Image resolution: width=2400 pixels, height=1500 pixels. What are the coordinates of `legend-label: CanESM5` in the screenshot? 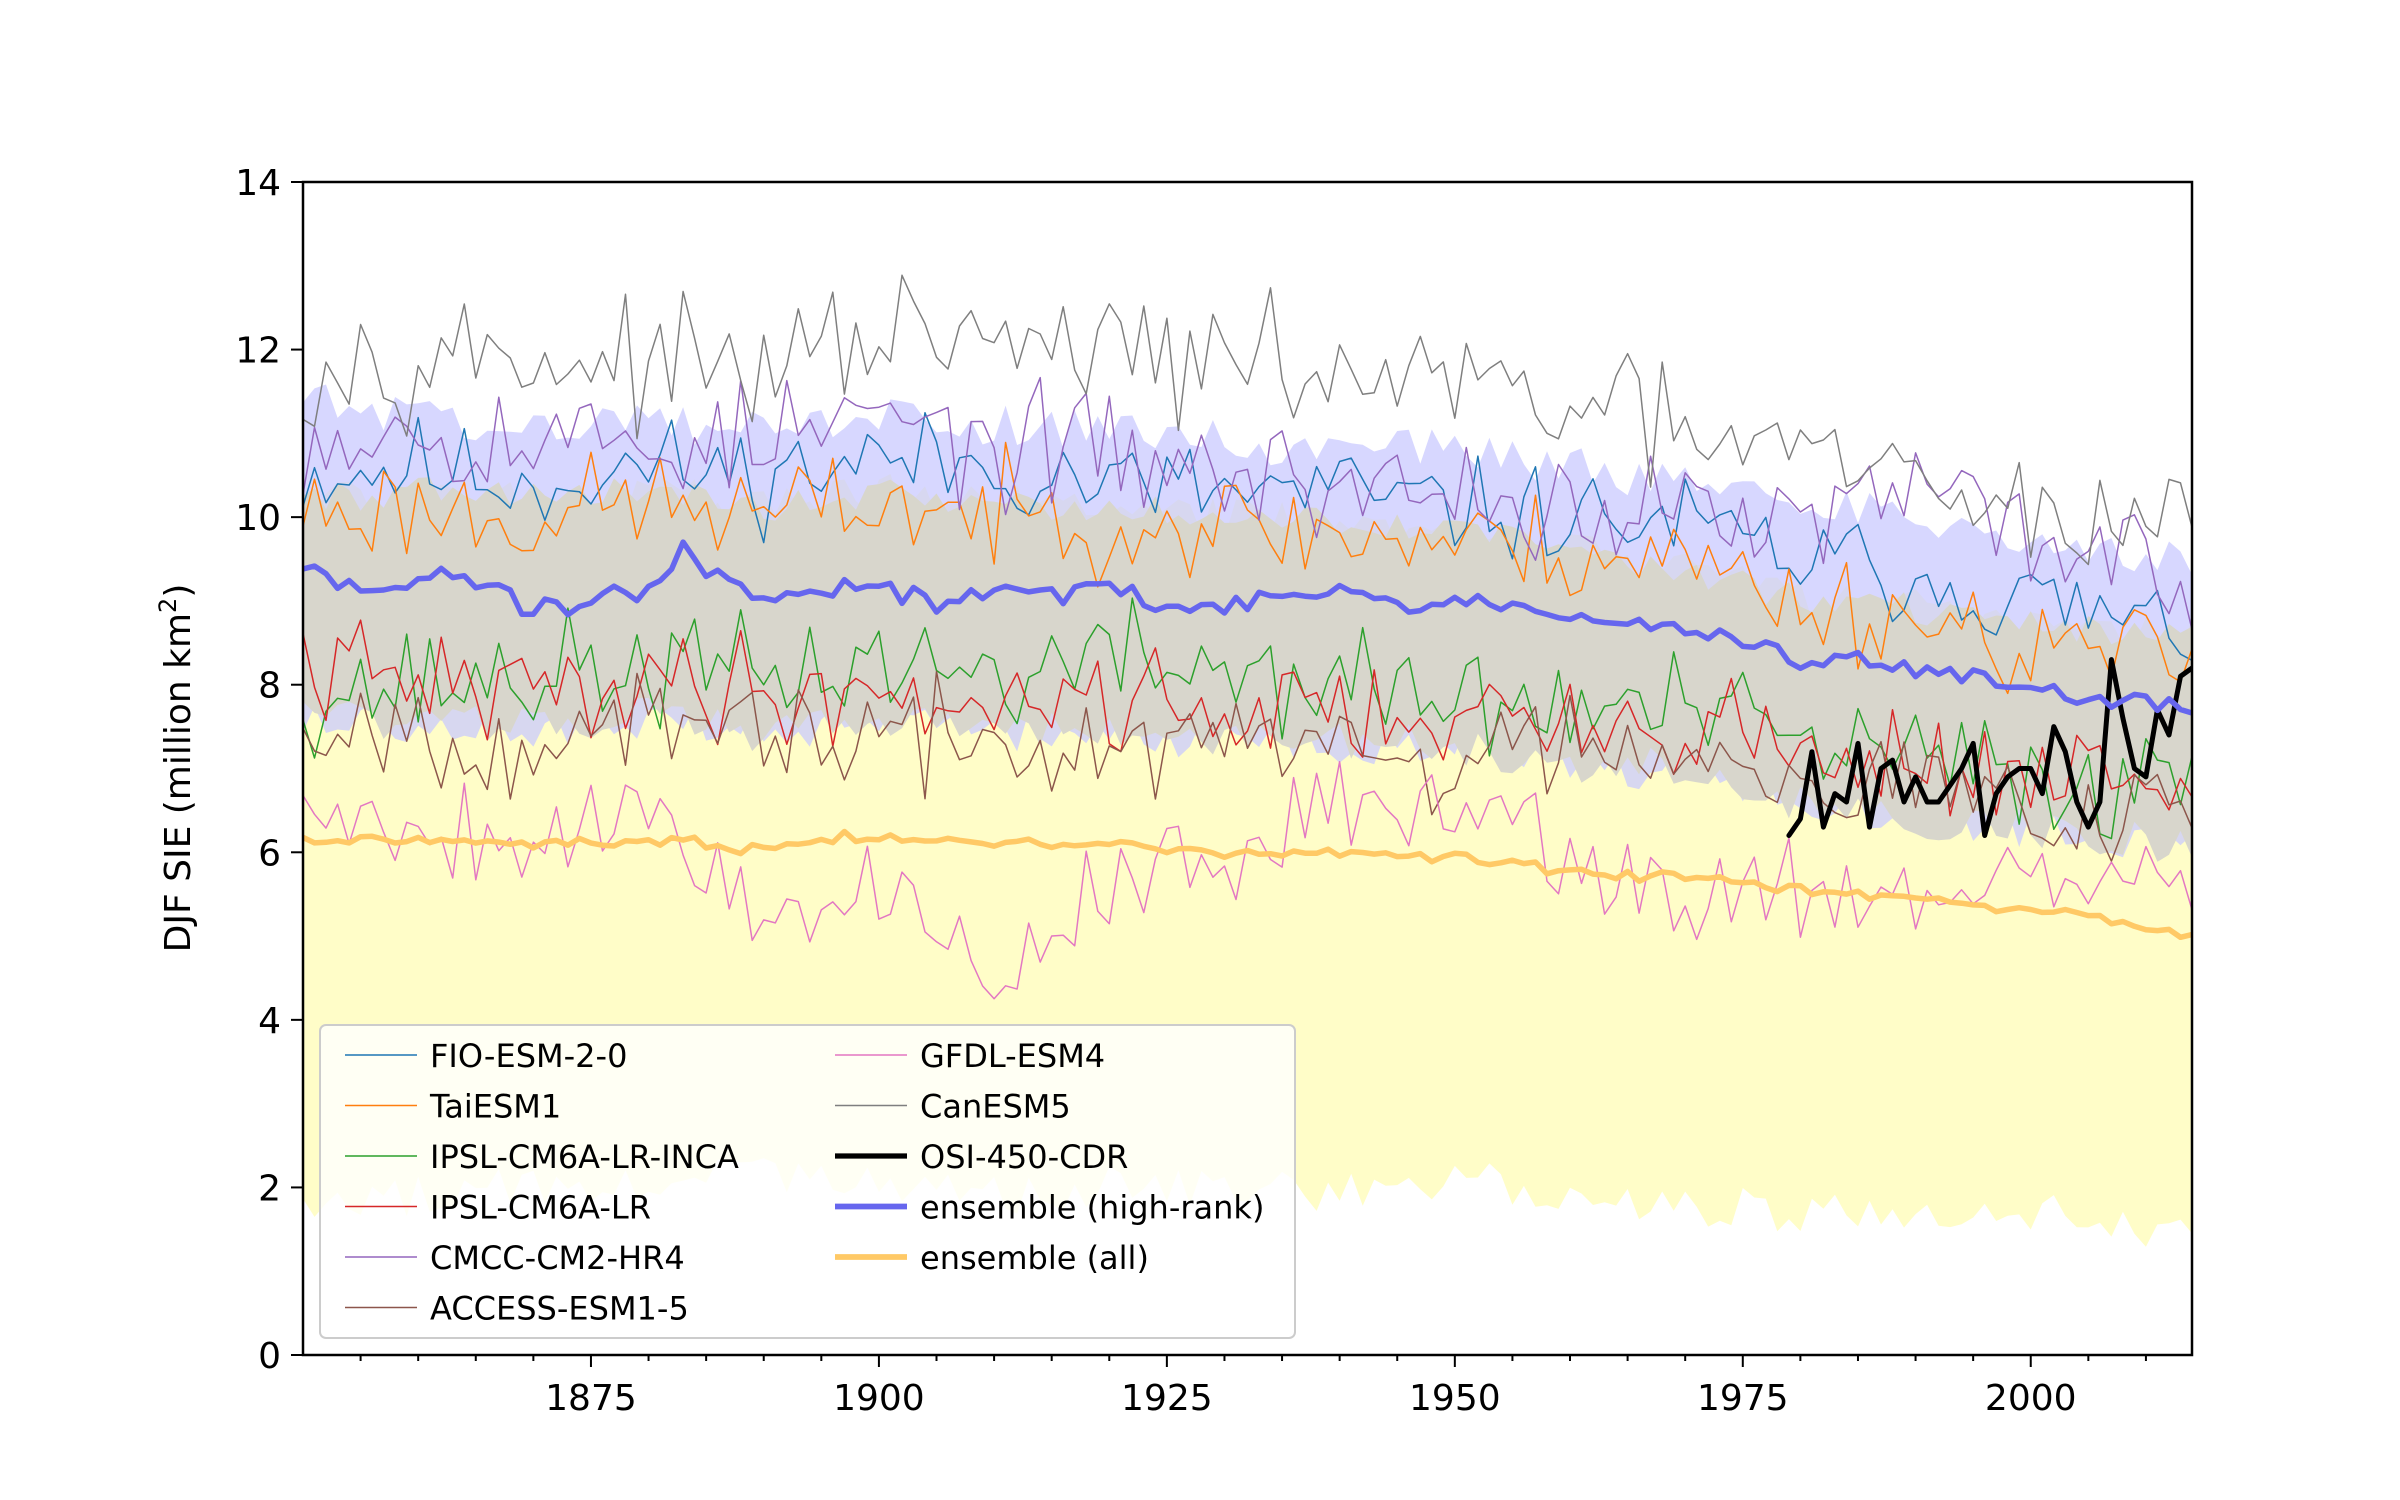 It's located at (995, 1107).